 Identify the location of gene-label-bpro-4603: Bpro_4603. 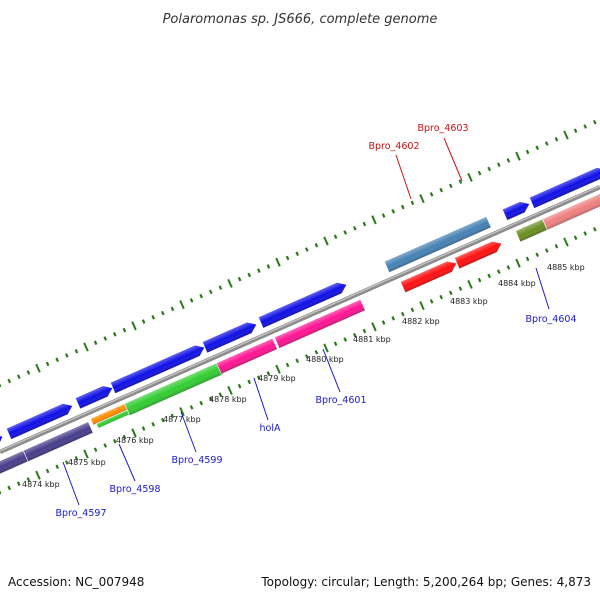
(443, 128).